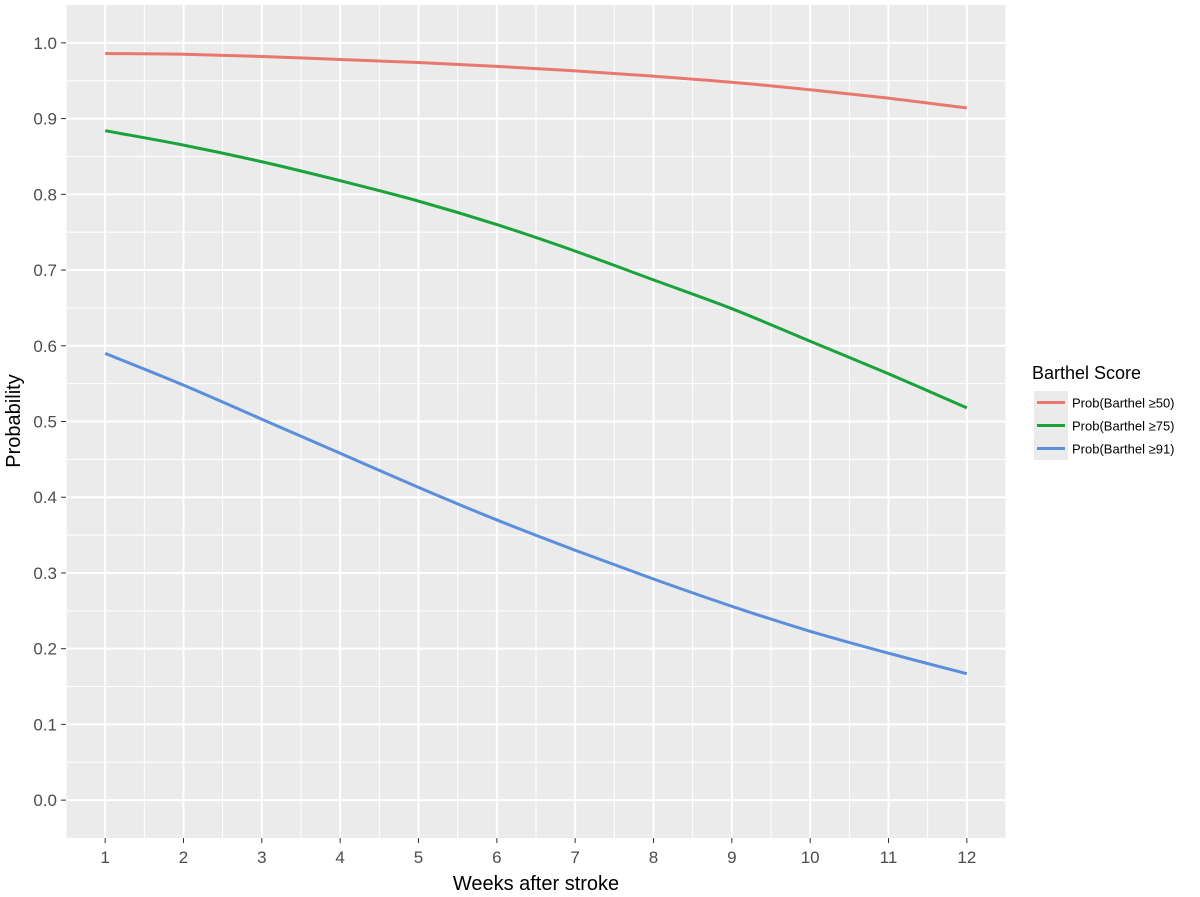  What do you see at coordinates (418, 857) in the screenshot?
I see `x-tick-label: 5` at bounding box center [418, 857].